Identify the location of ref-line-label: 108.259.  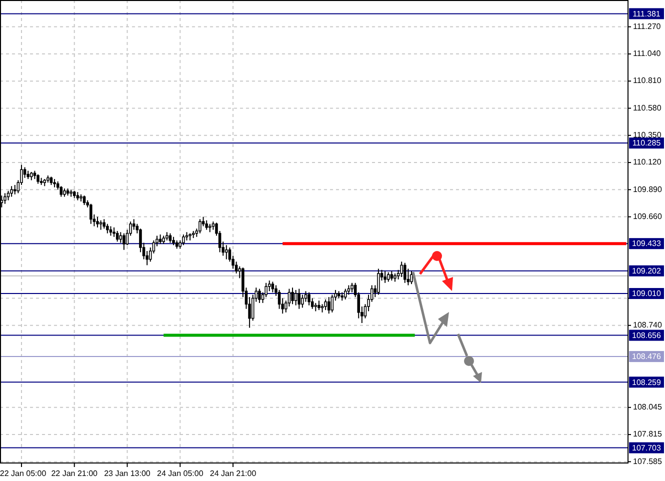
(647, 382).